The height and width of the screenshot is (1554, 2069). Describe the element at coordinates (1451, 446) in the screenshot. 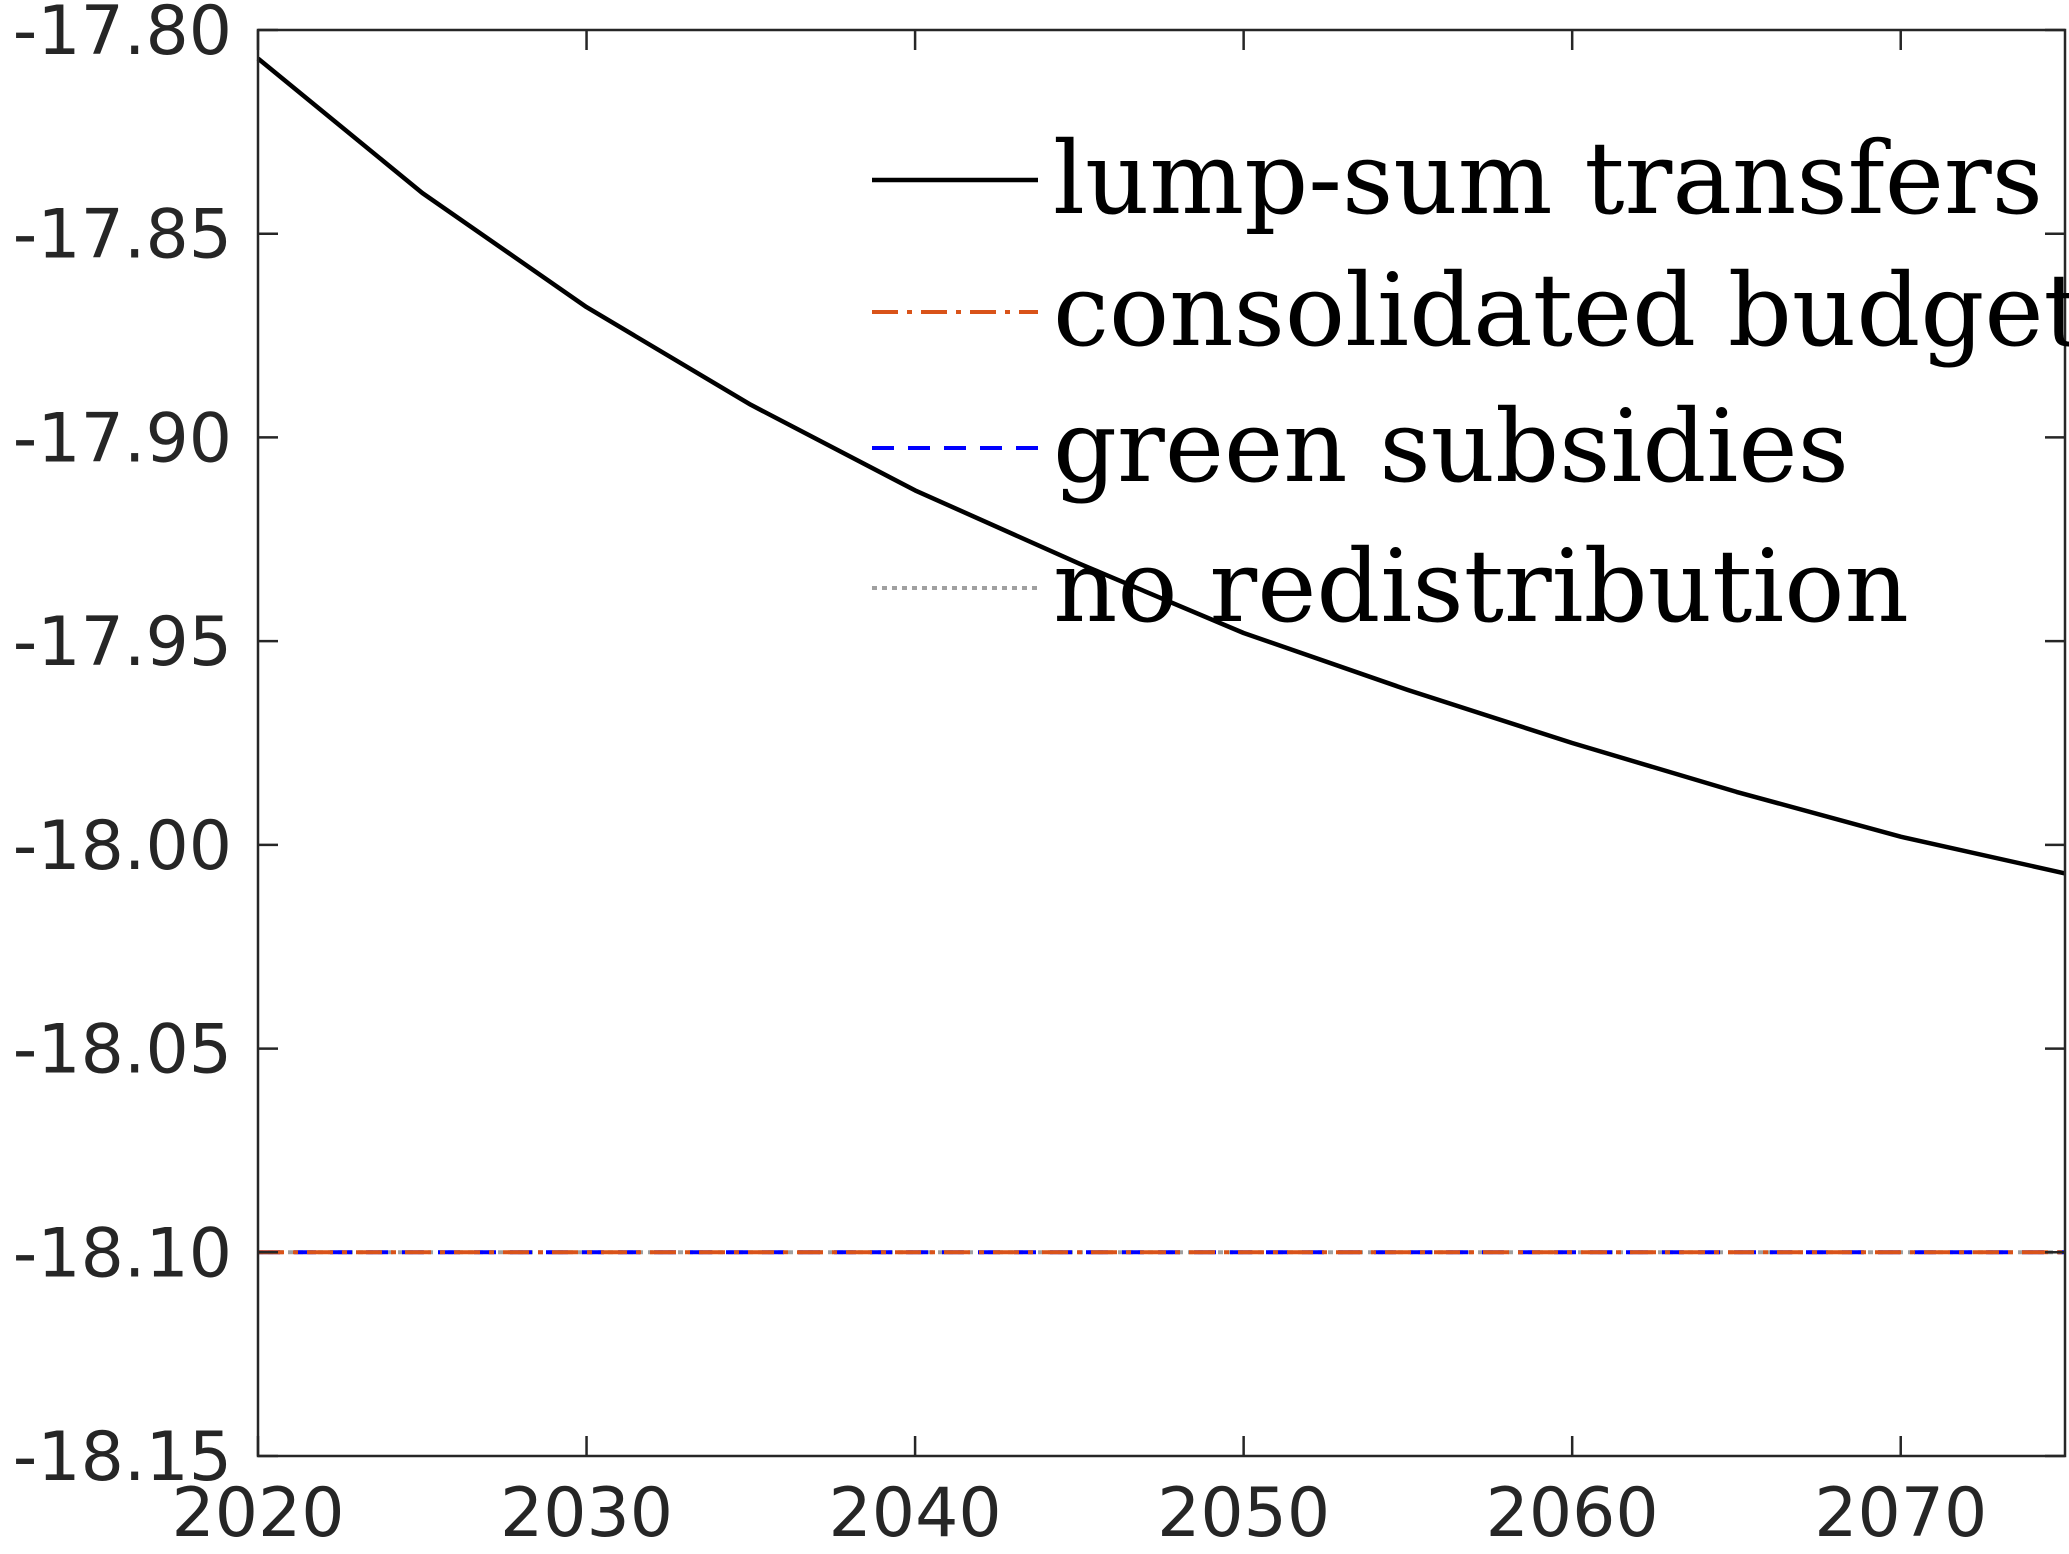

I see `legend-label: green subsidies` at that location.